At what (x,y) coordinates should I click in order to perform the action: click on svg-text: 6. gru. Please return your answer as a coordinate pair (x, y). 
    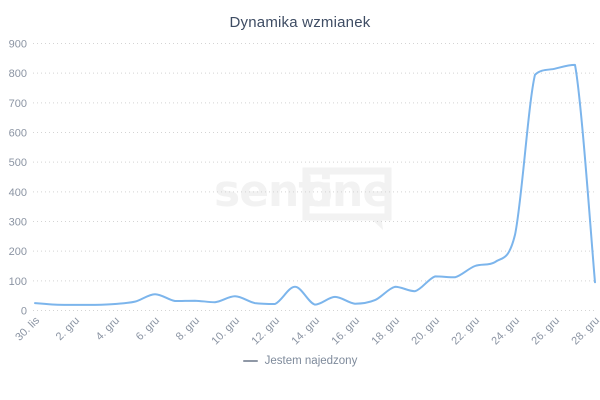
    Looking at the image, I should click on (148, 329).